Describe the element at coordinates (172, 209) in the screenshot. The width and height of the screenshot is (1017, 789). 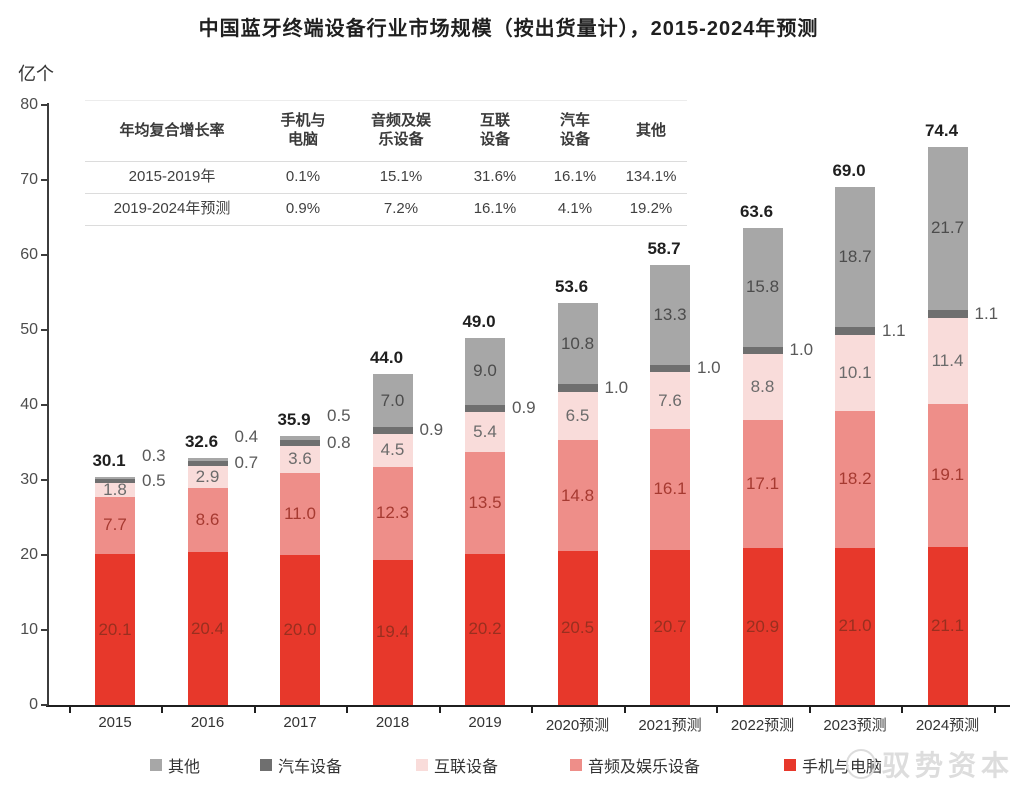
I see `cagr-cell: 2019-2024年预测` at that location.